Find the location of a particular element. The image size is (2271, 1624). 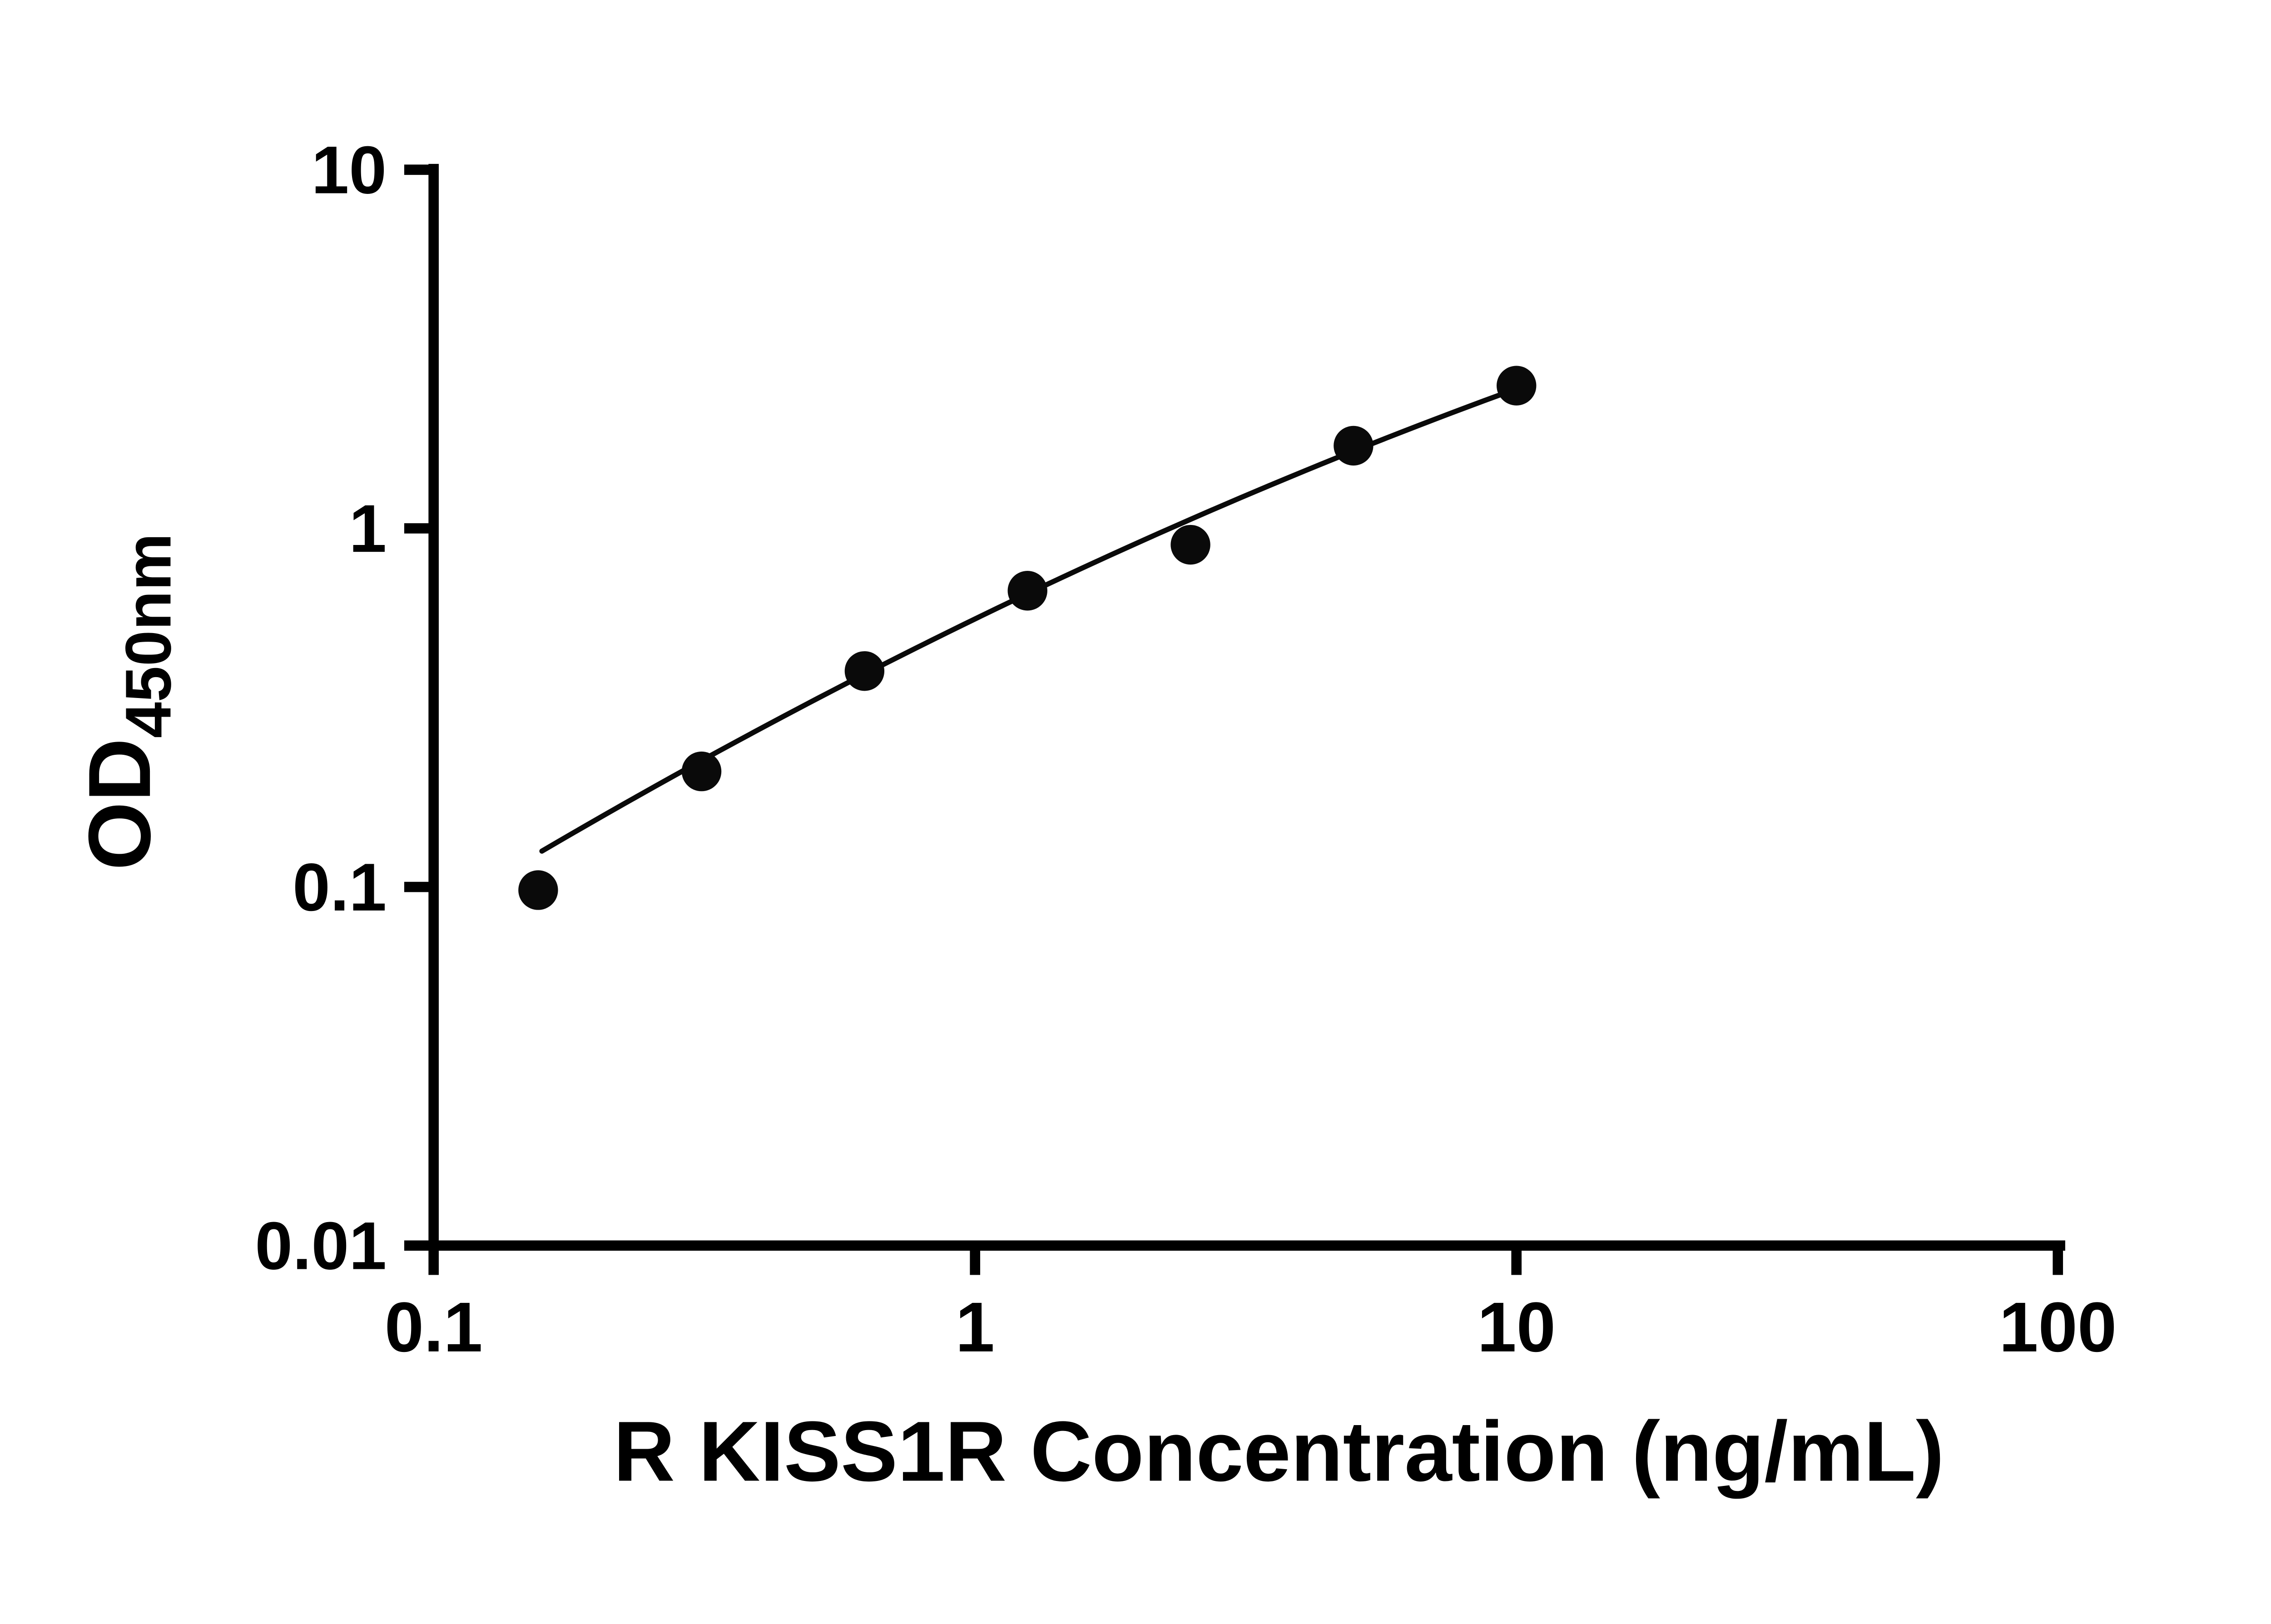

y-axis-title: OD450nm is located at coordinates (127, 701).